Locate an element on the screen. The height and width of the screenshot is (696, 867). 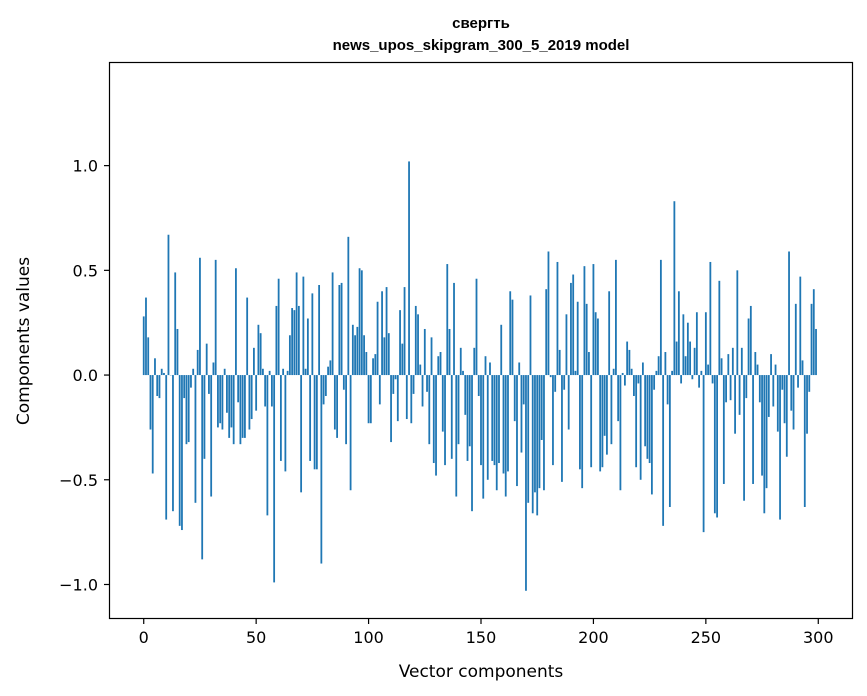
x-tick-label: 300 is located at coordinates (818, 637).